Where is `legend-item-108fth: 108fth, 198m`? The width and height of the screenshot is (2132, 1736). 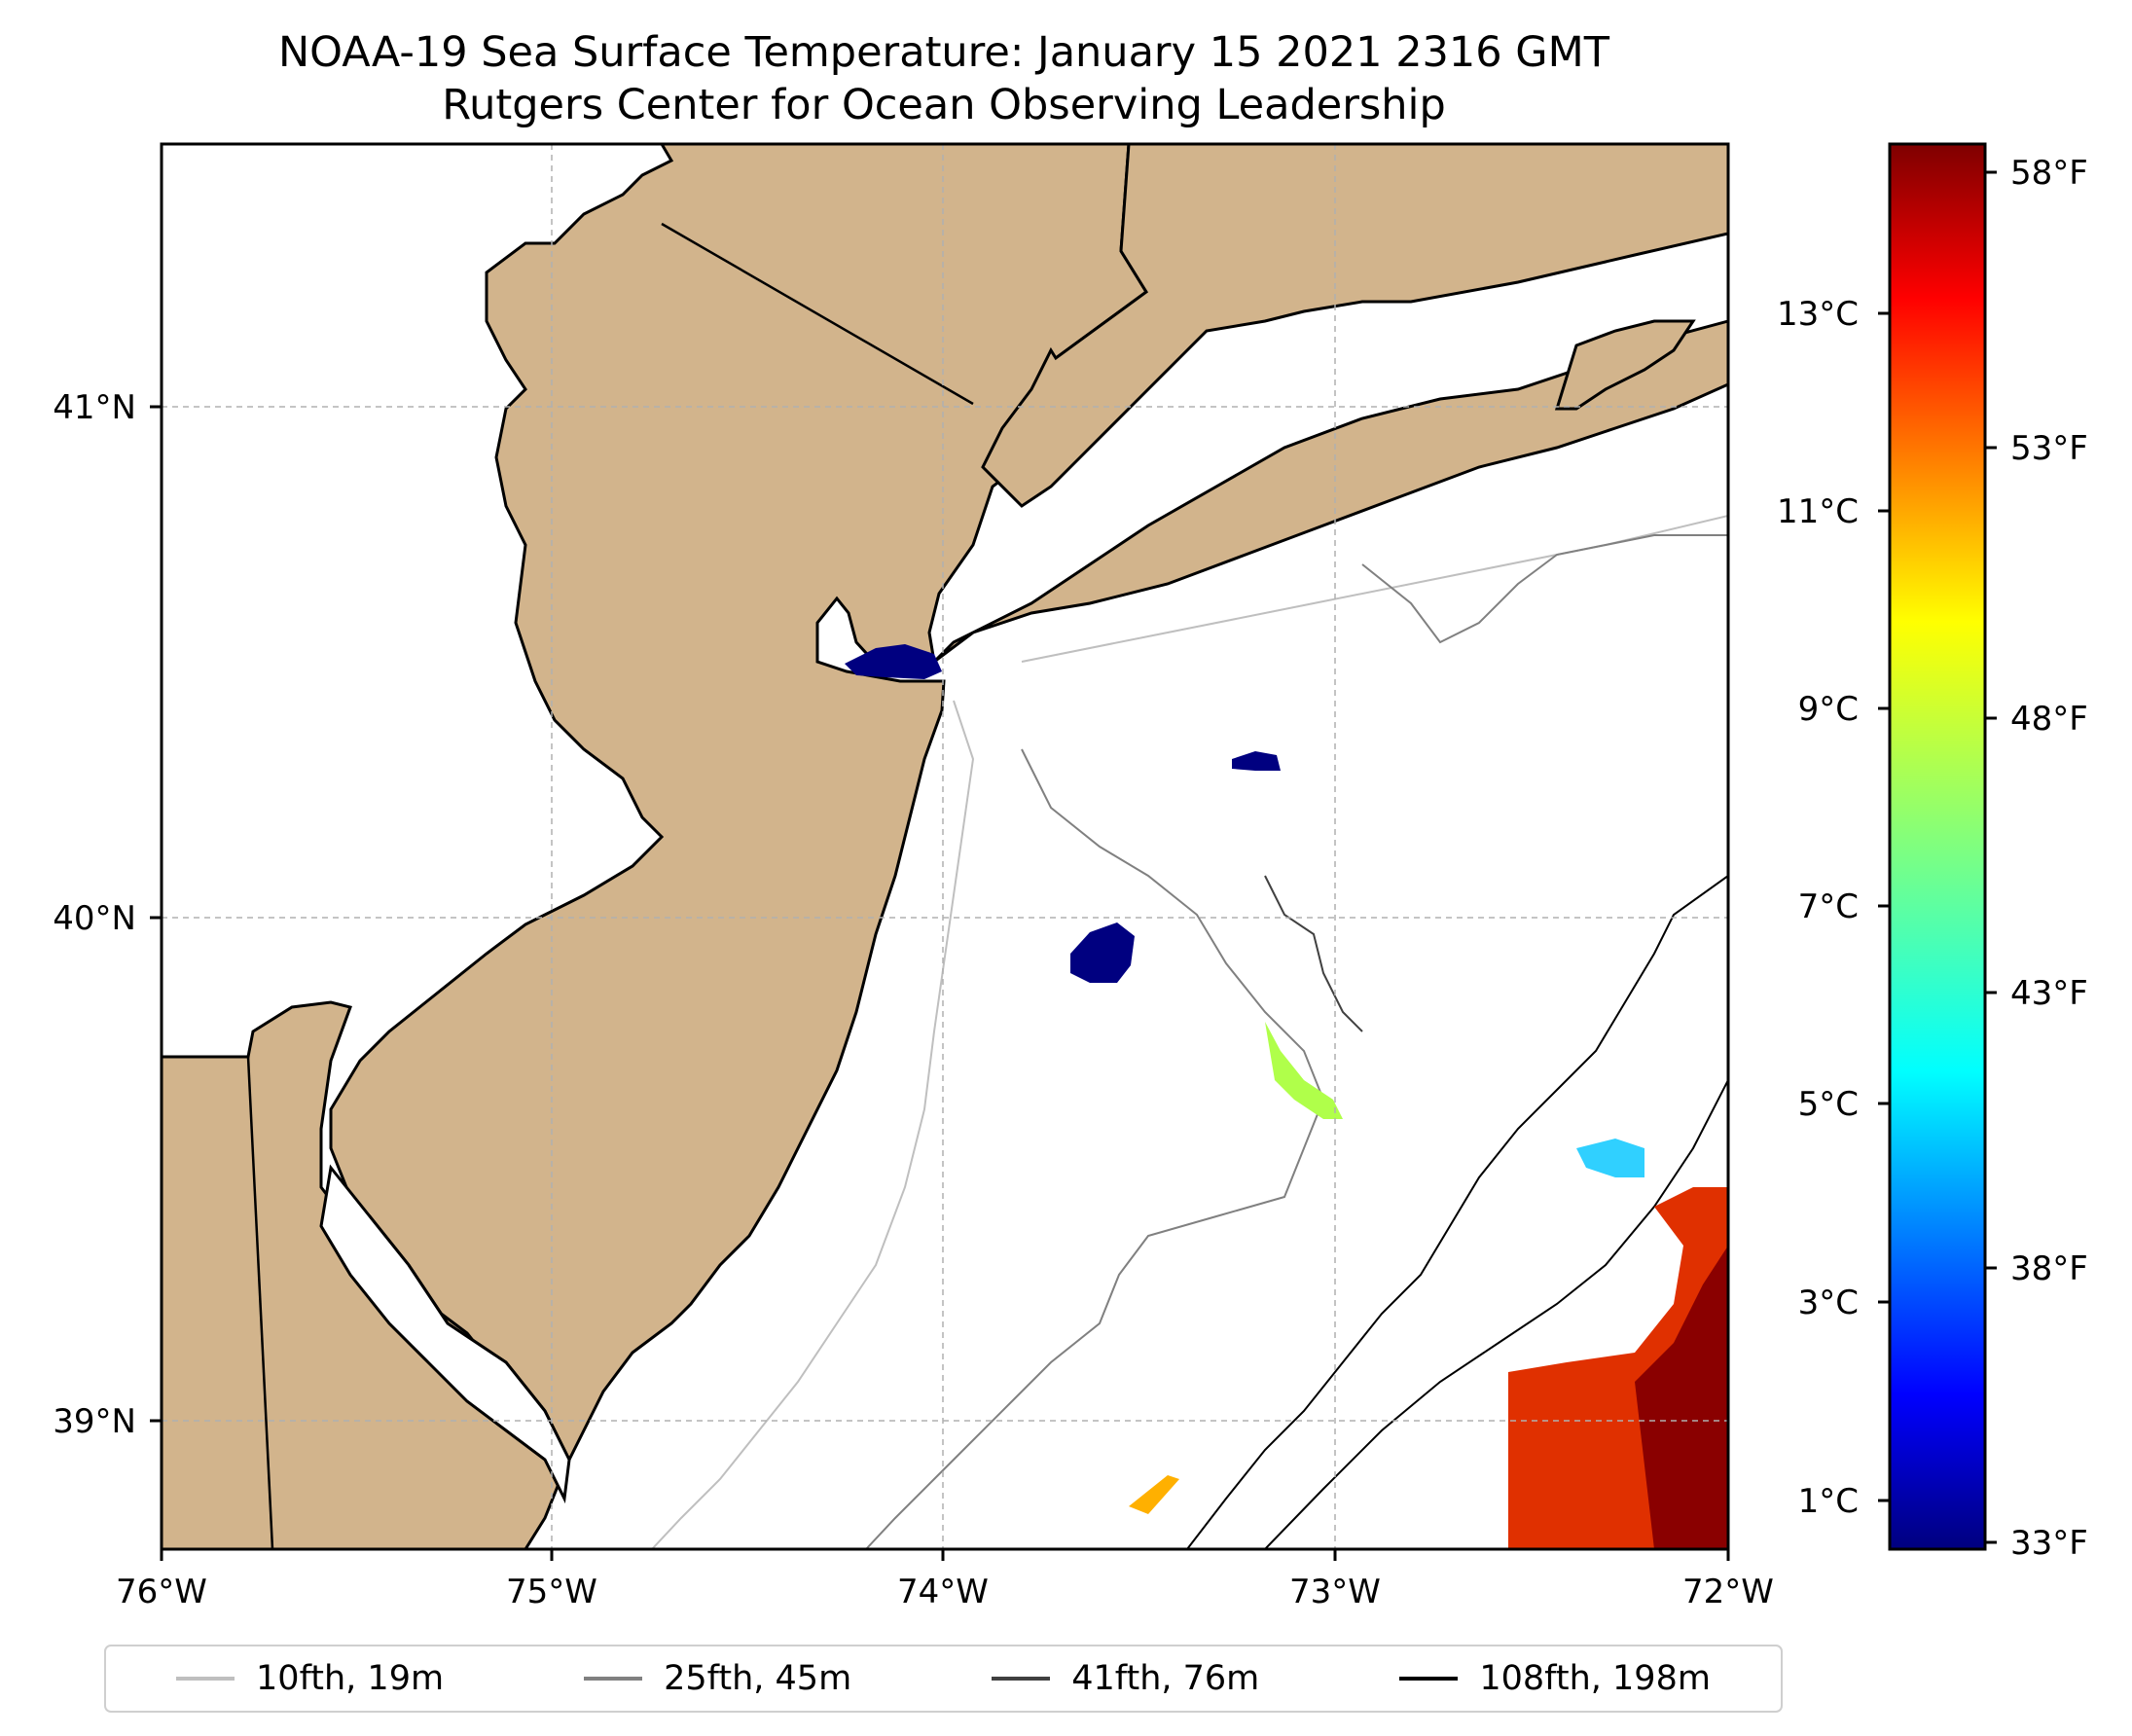 legend-item-108fth: 108fth, 198m is located at coordinates (1555, 1679).